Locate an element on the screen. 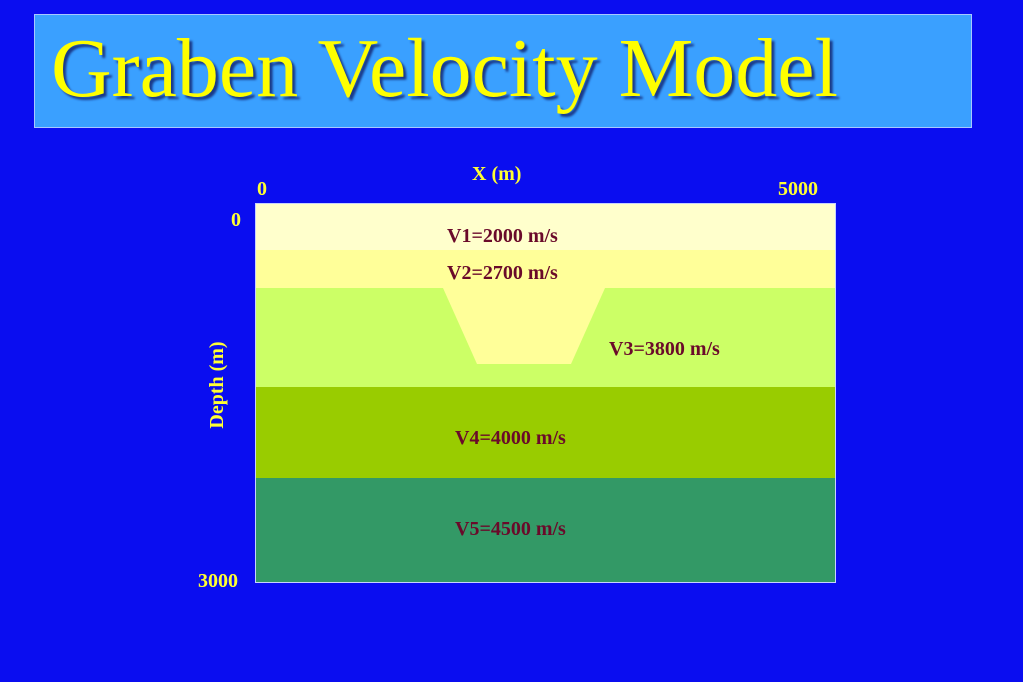 This screenshot has height=682, width=1023. y-axis-label: Depth (m) is located at coordinates (217, 385).